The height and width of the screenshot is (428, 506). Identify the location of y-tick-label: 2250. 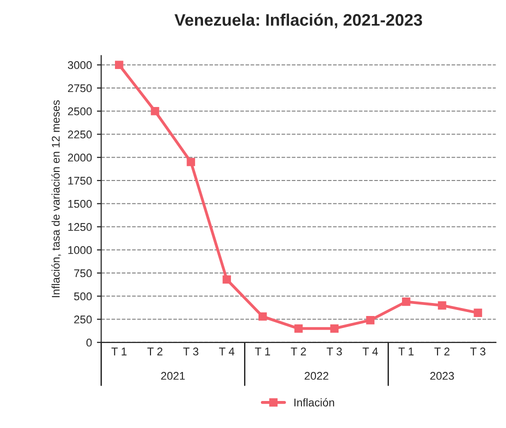
(80, 134).